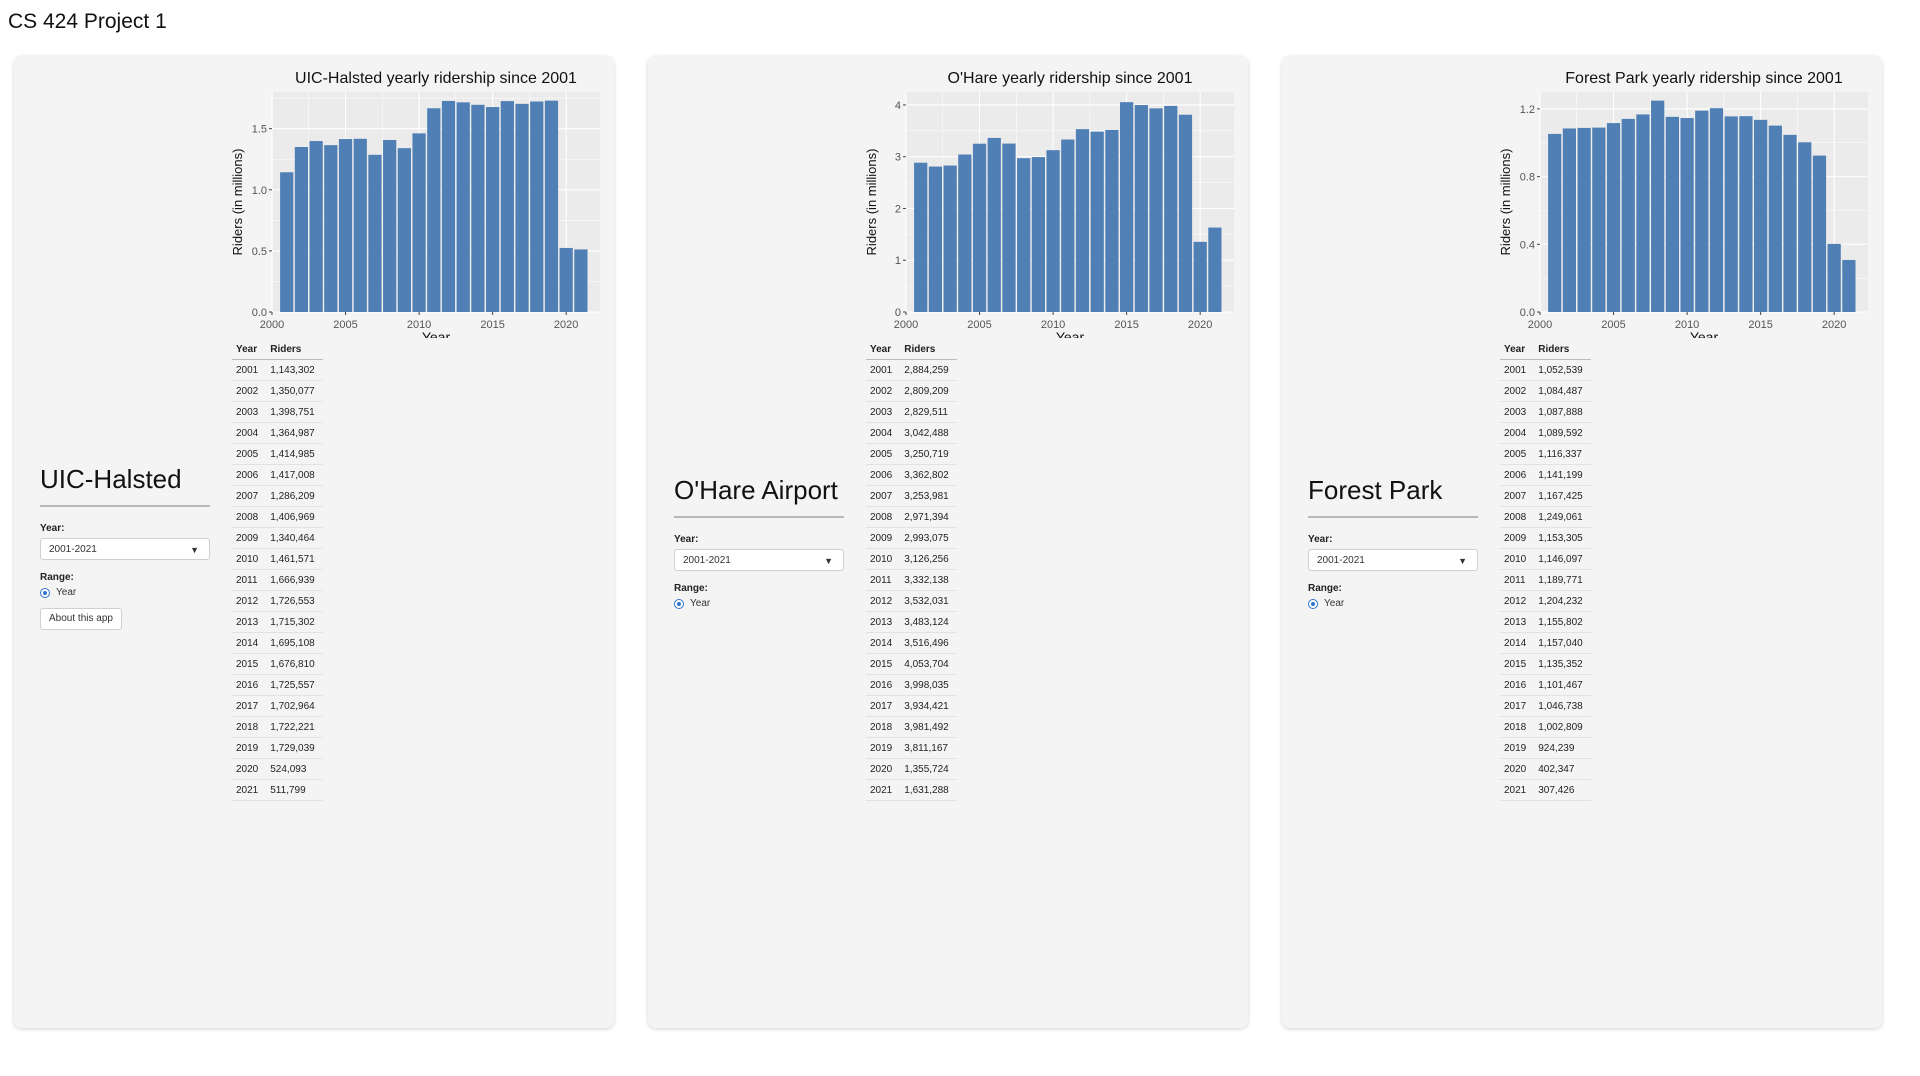 This screenshot has height=1076, width=1920. I want to click on riders-cell: 1,084,487, so click(1562, 391).